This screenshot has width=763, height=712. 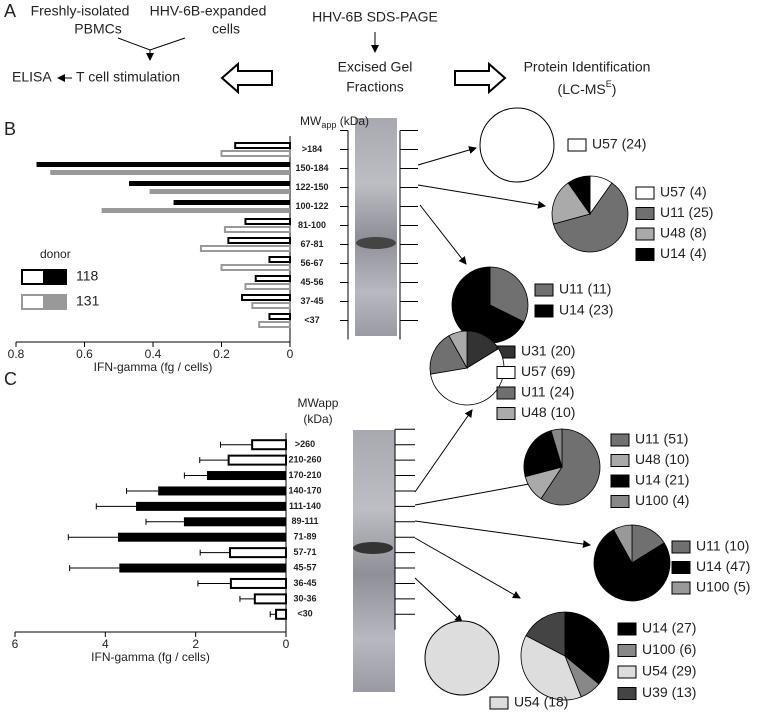 What do you see at coordinates (304, 552) in the screenshot?
I see `category-label: 57-71` at bounding box center [304, 552].